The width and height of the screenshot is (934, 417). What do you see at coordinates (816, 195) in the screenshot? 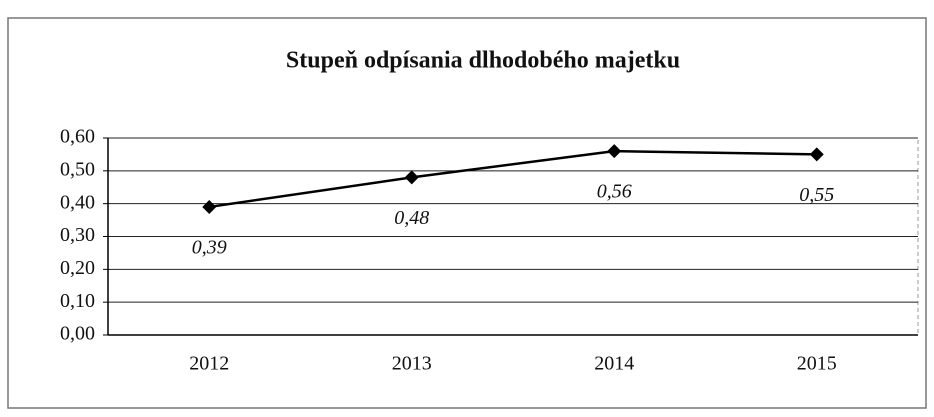
I see `data-label: 0,55` at bounding box center [816, 195].